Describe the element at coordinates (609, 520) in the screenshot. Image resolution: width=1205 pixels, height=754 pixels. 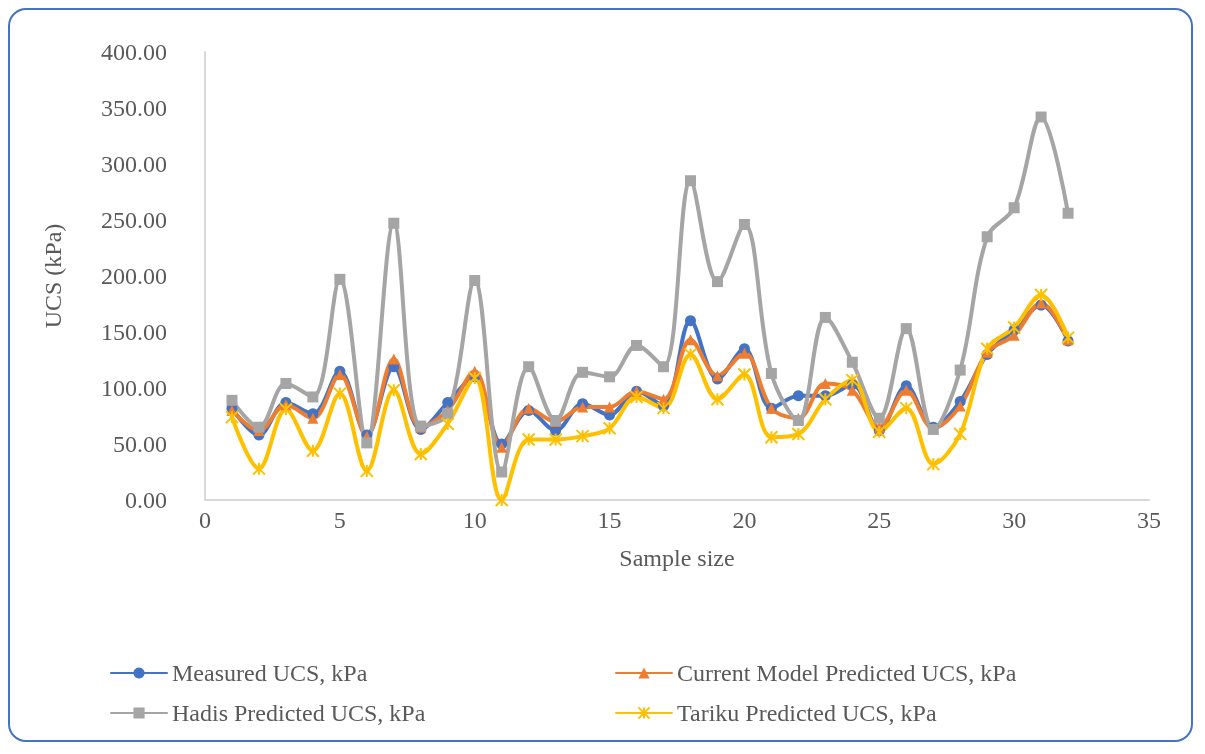
I see `x-tick-label: 15` at that location.